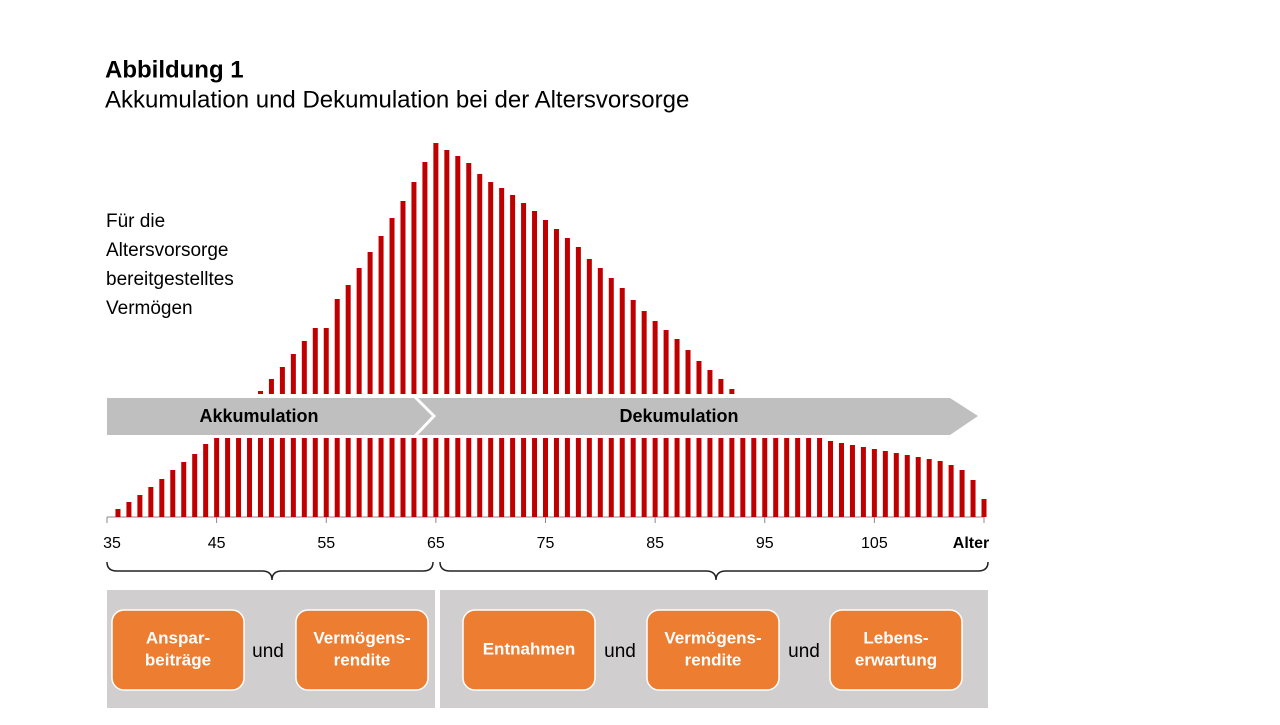 Image resolution: width=1280 pixels, height=725 pixels. I want to click on factor-label: Vermögens-, so click(361, 637).